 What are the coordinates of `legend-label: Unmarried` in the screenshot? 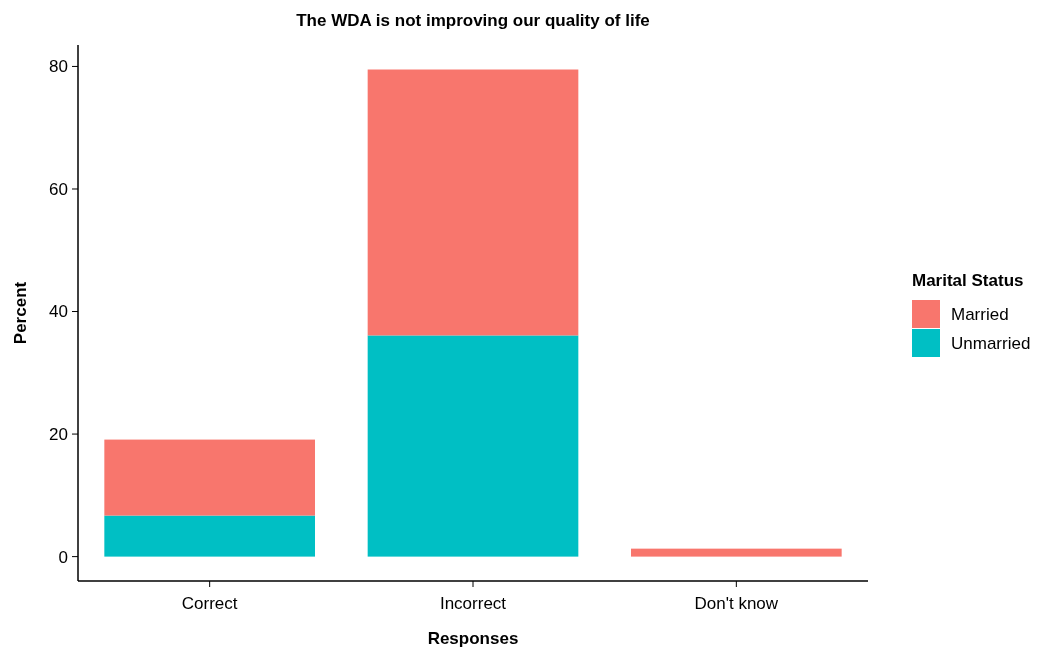 It's located at (991, 343).